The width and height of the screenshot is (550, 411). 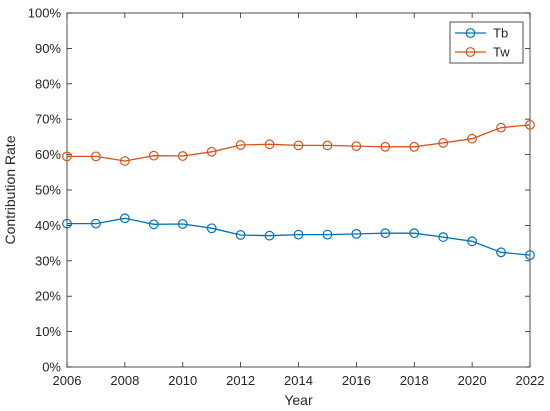 I want to click on series-line-tb, so click(x=299, y=236).